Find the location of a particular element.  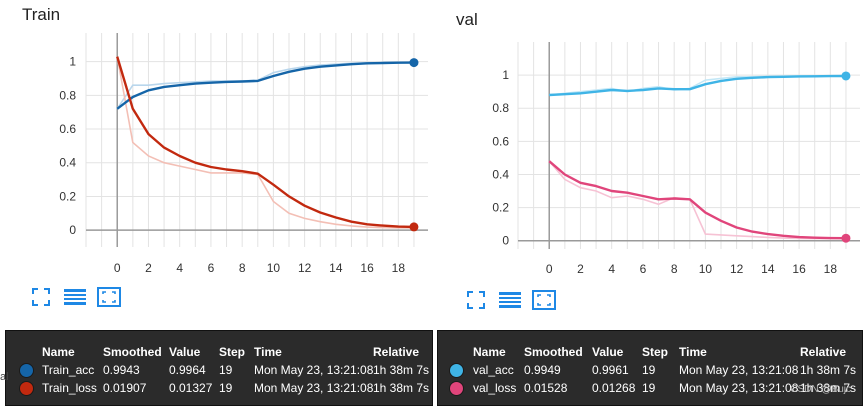

row-smoothed: 0.01528 is located at coordinates (546, 388).